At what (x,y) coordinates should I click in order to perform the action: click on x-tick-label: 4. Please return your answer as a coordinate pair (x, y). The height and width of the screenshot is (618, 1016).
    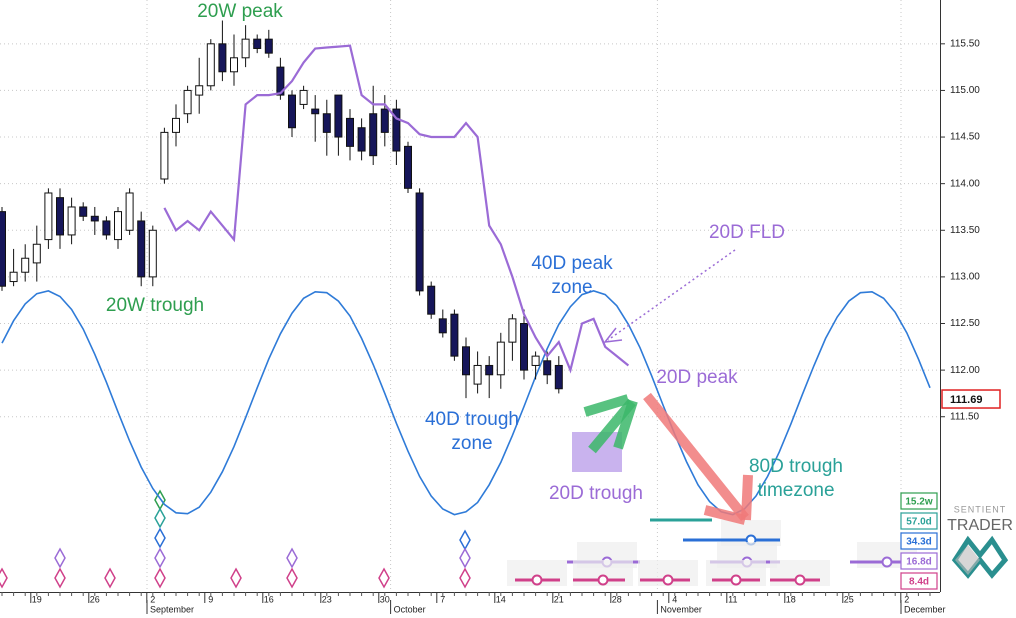
    Looking at the image, I should click on (674, 599).